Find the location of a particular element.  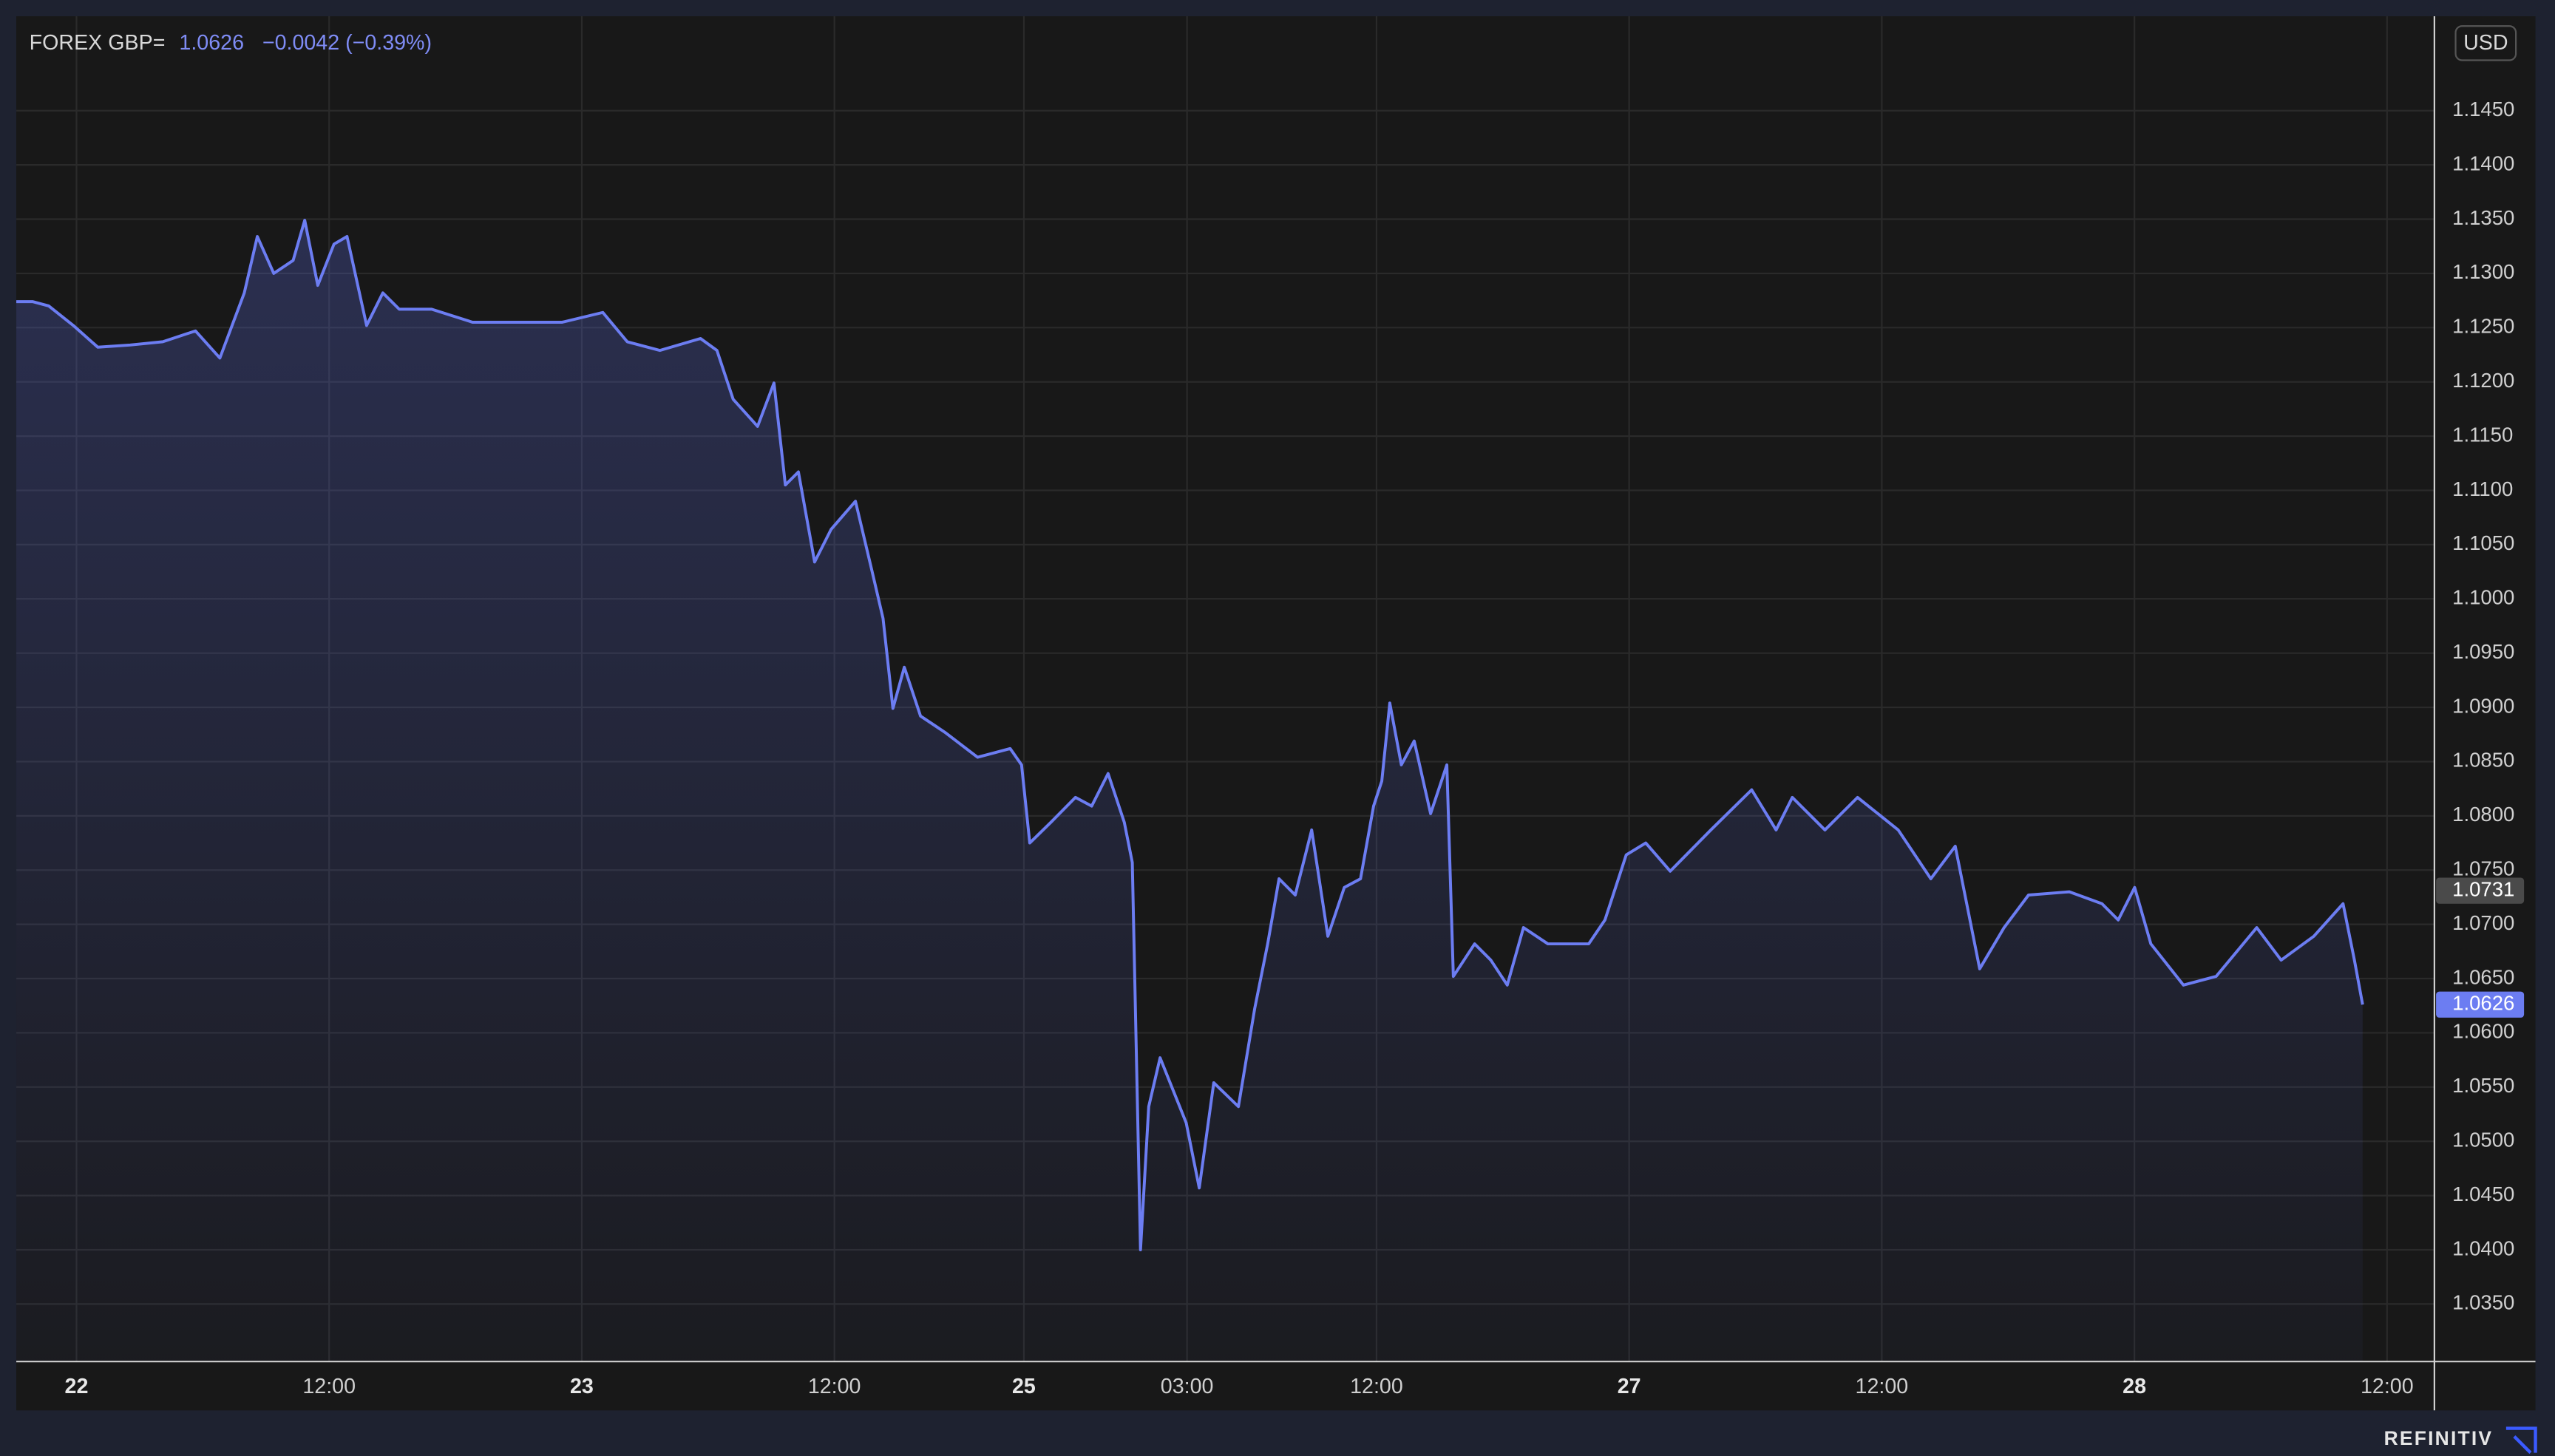

y-tick-label: 1.1400 is located at coordinates (2483, 163).